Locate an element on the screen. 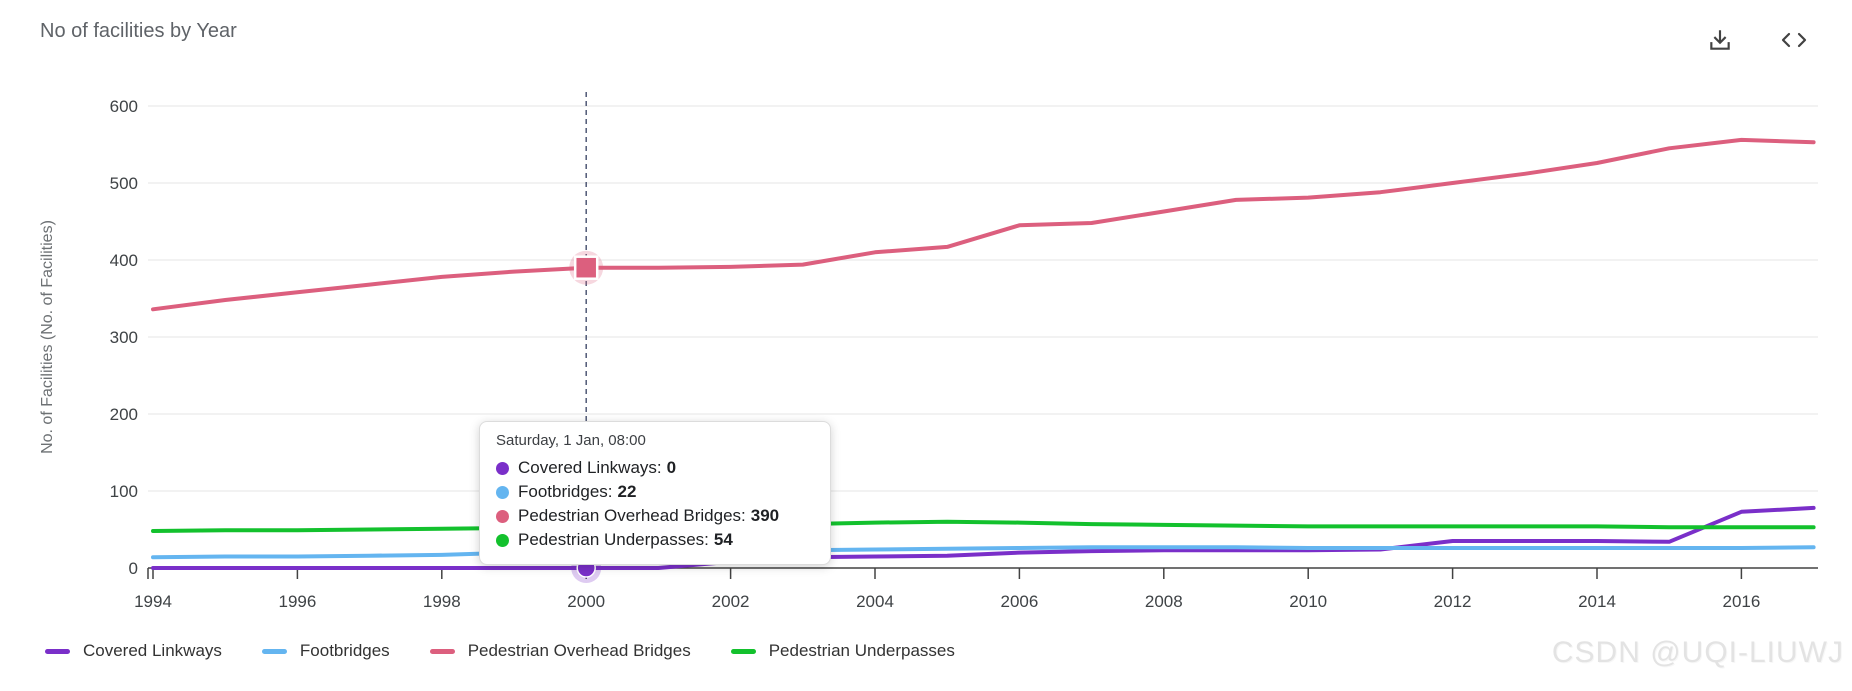 The width and height of the screenshot is (1852, 691). tooltip-row-label: Pedestrian Underpasses: is located at coordinates (613, 539).